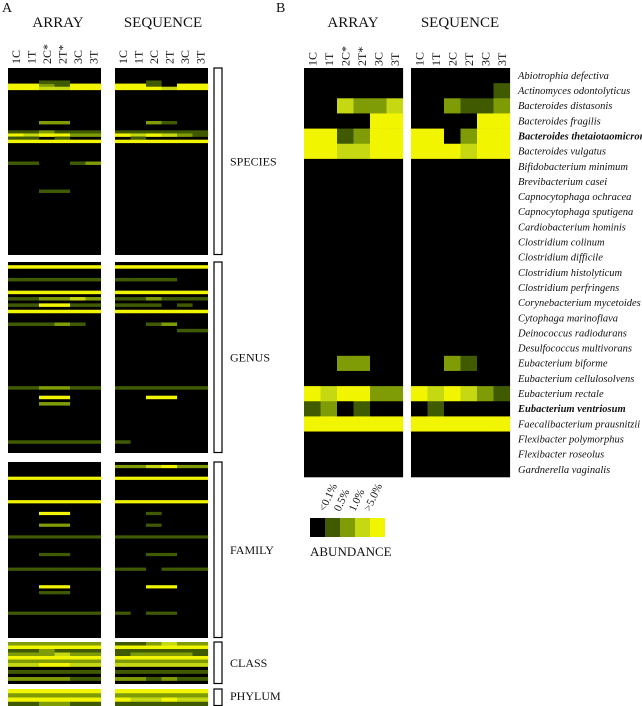 This screenshot has width=642, height=706. Describe the element at coordinates (579, 136) in the screenshot. I see `species-label: Bacteroides thetaiotaomicron` at that location.